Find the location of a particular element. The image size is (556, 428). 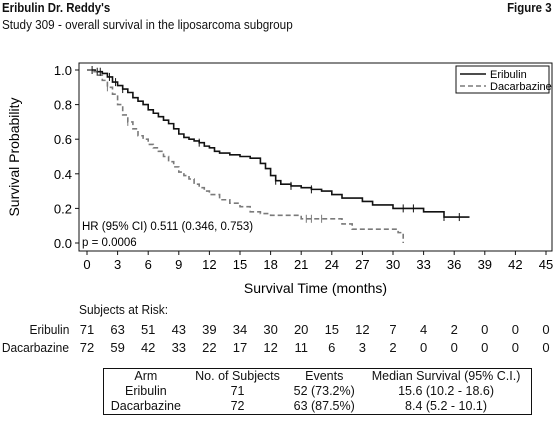

risk-table-title: Subjects at Risk: is located at coordinates (124, 309).